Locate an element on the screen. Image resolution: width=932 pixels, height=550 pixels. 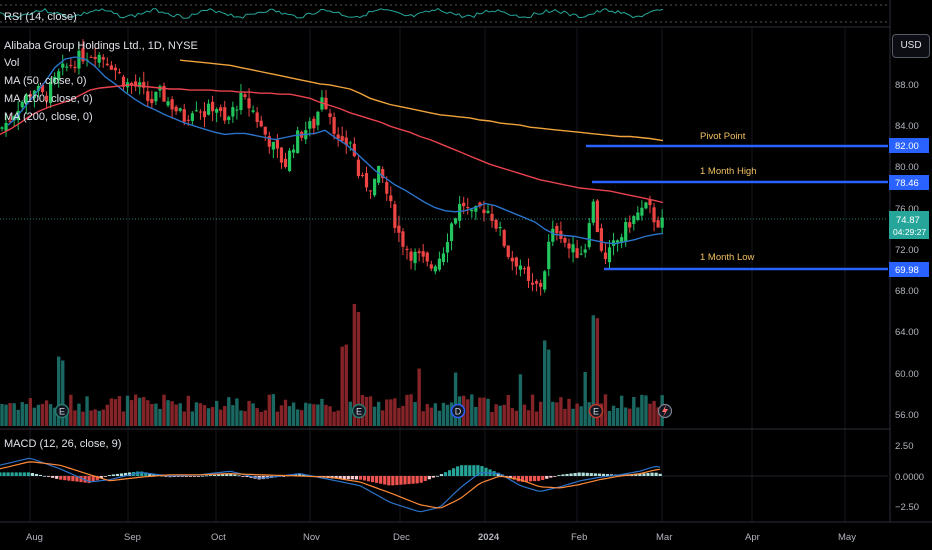
vol-legend: Vol is located at coordinates (12, 63).